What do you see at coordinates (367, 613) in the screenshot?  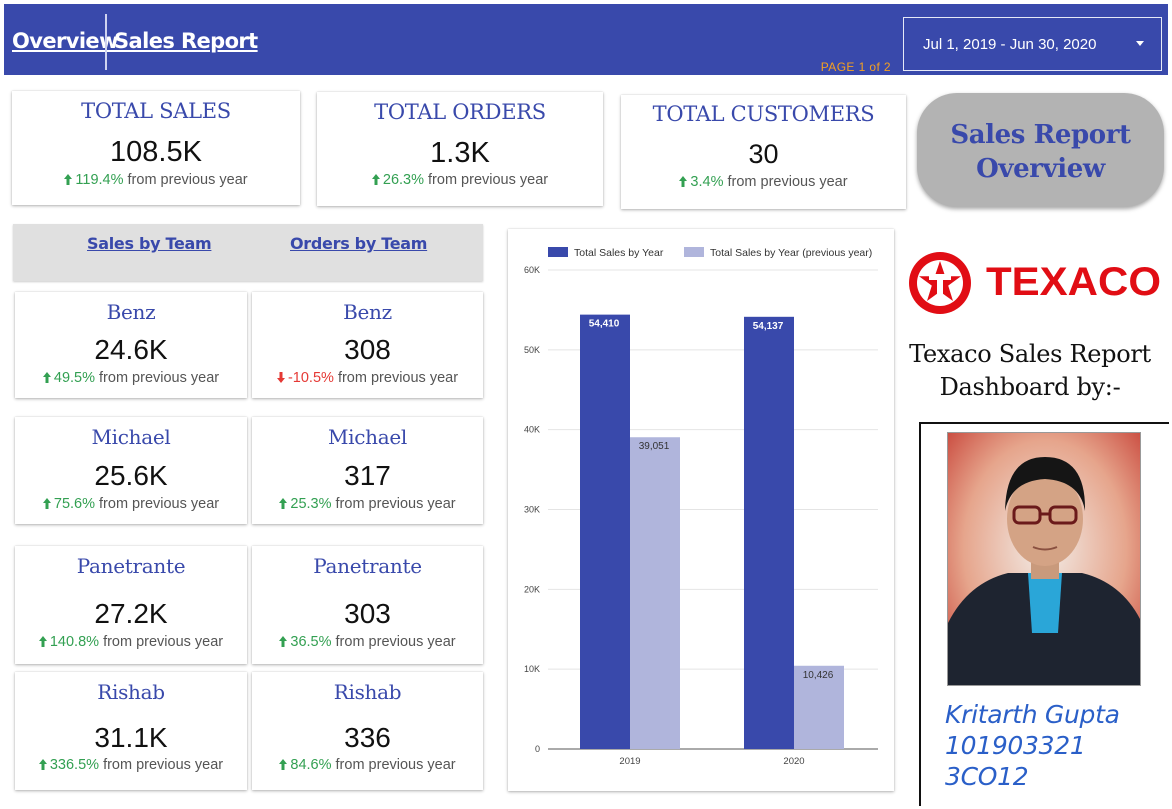 I see `team-orders-value: 303` at bounding box center [367, 613].